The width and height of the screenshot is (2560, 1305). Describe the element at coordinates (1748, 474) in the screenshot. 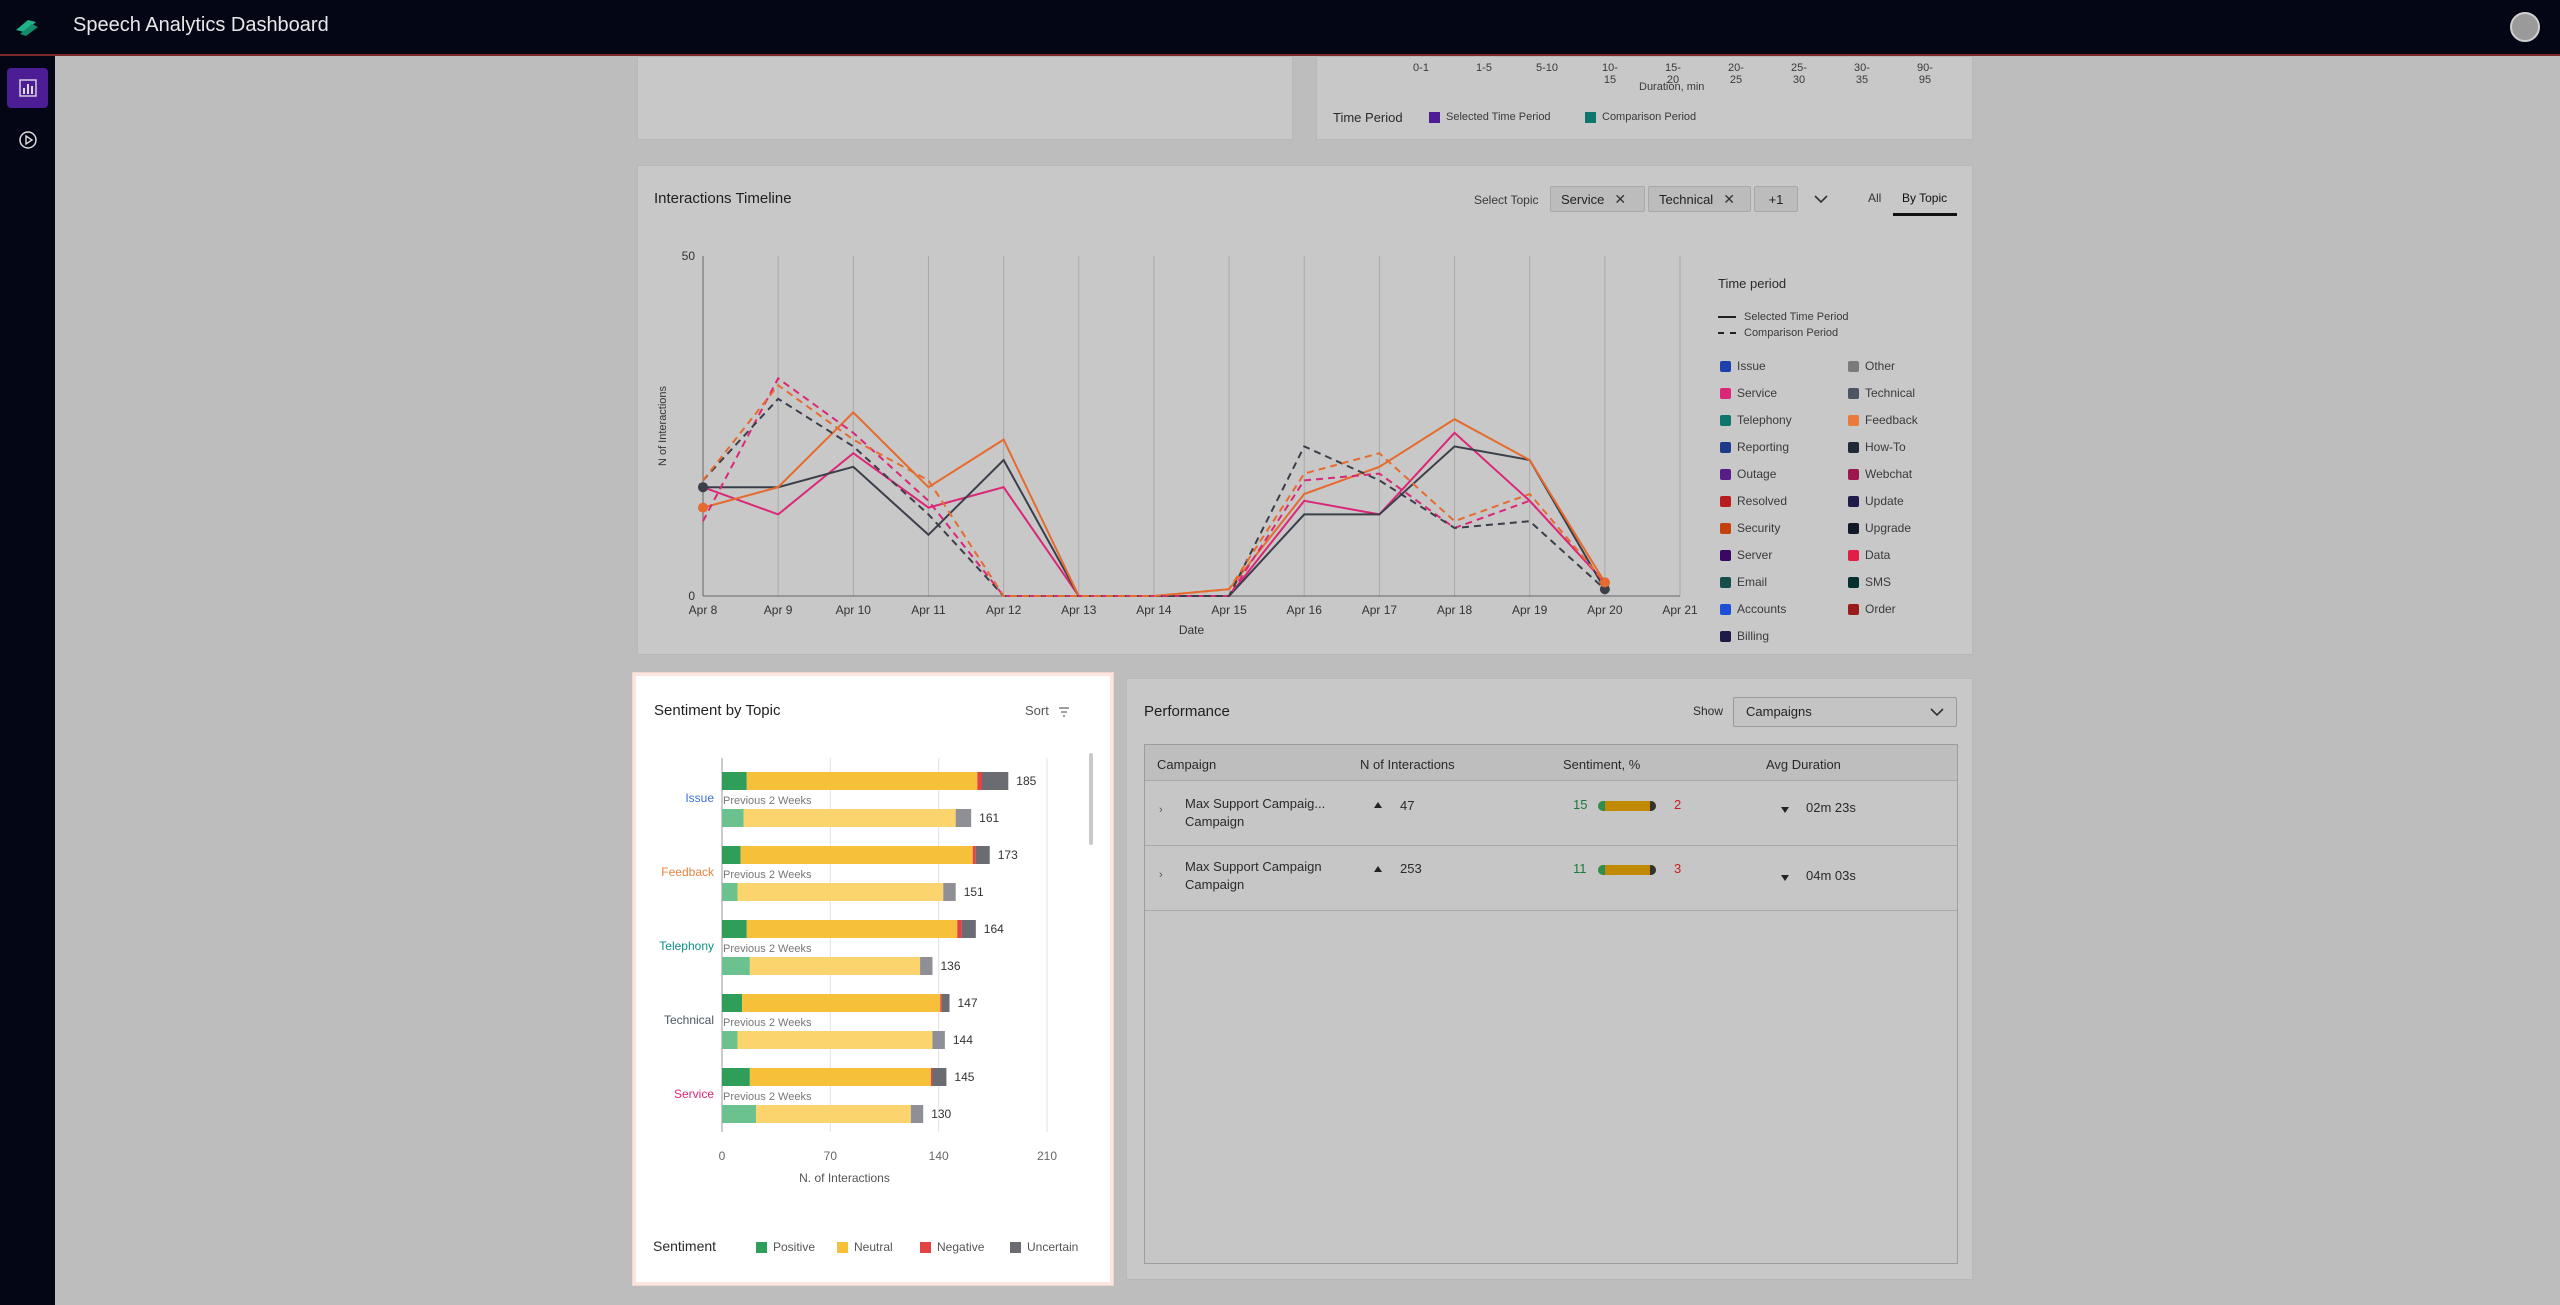

I see `legend-item-outage: Outage` at that location.